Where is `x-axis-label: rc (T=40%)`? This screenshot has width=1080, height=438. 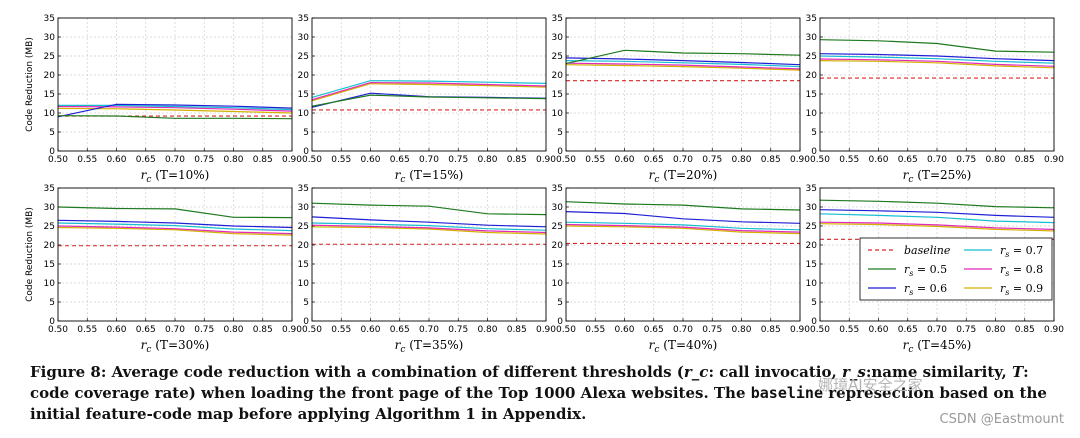
x-axis-label: rc (T=40%) is located at coordinates (683, 346).